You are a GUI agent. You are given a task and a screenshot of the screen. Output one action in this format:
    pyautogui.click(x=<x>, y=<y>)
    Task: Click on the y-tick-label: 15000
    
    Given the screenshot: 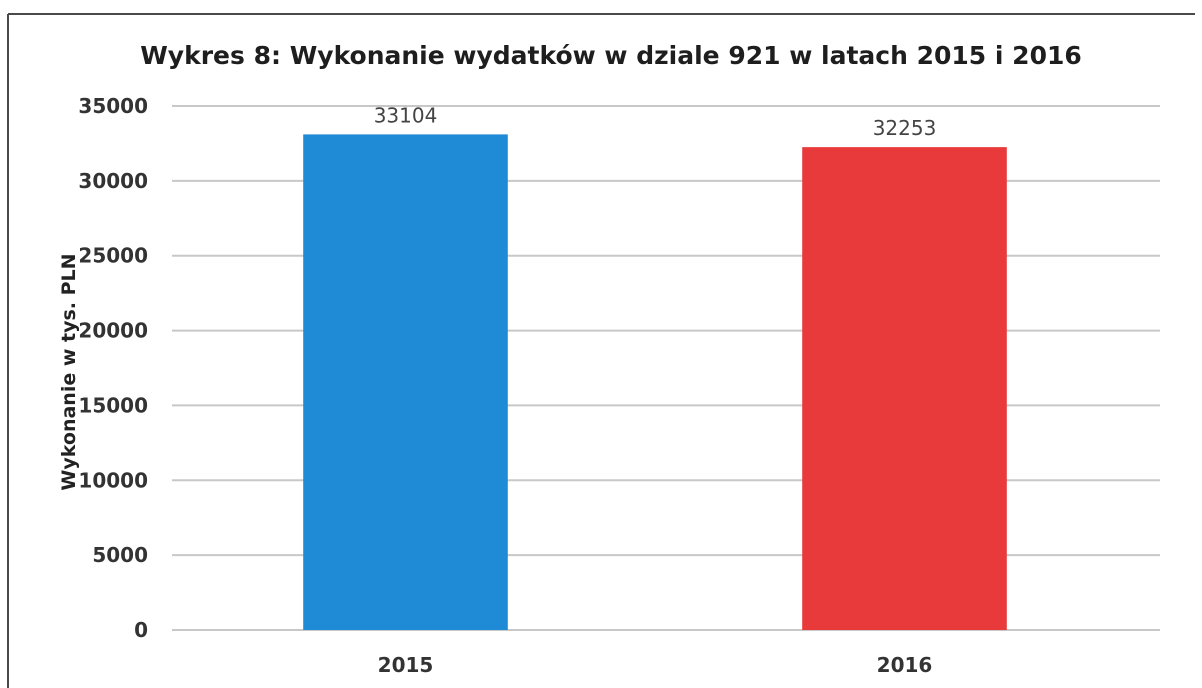 What is the action you would take?
    pyautogui.click(x=113, y=405)
    